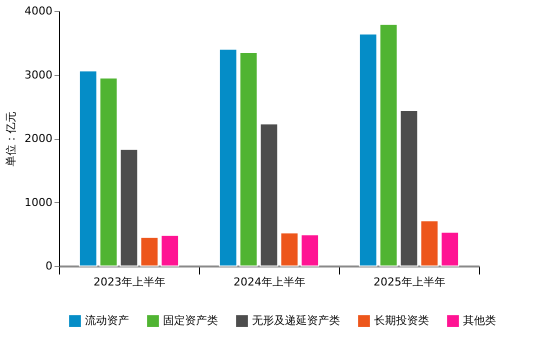  Describe the element at coordinates (130, 282) in the screenshot. I see `x-tick-label: 2023年上半年` at that location.